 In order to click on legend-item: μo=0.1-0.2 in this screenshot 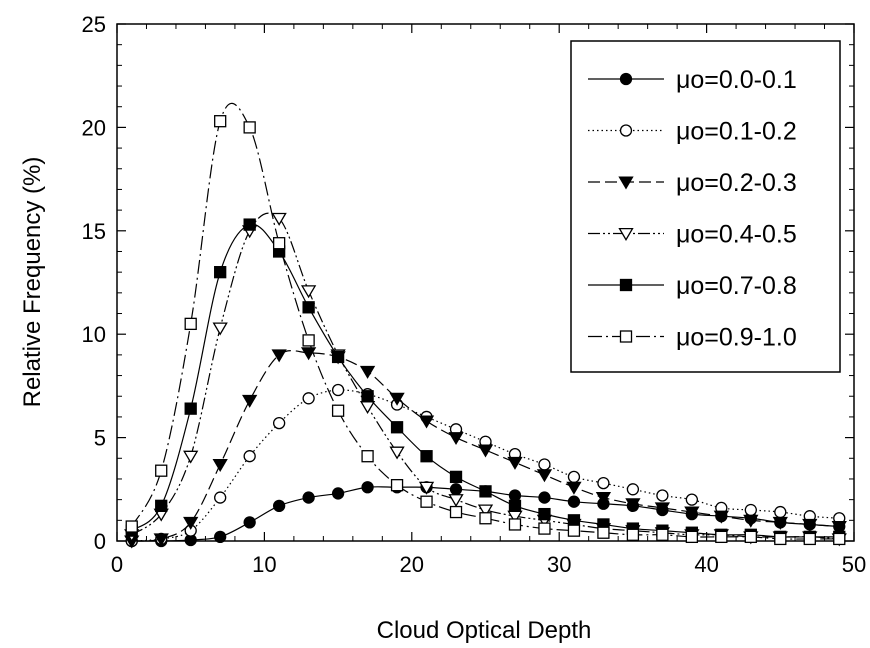, I will do `click(692, 132)`.